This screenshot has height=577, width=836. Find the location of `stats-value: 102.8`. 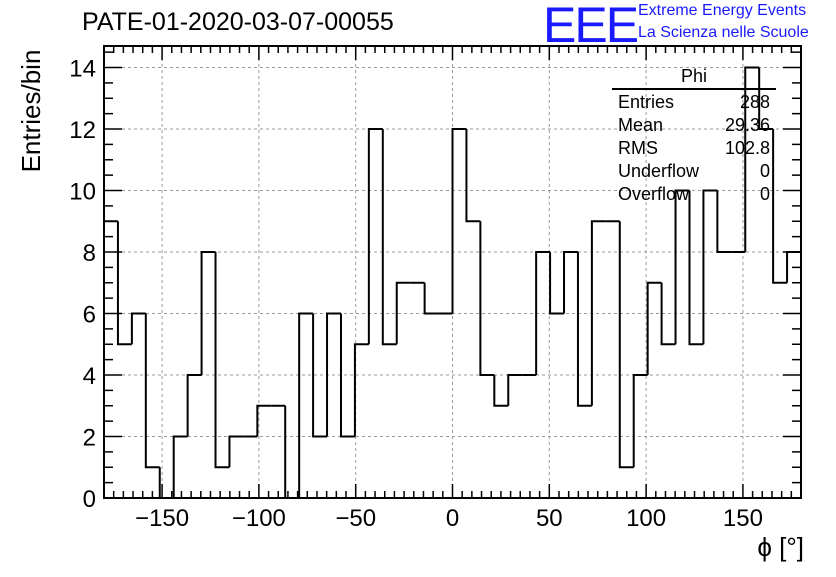

stats-value: 102.8 is located at coordinates (747, 148).